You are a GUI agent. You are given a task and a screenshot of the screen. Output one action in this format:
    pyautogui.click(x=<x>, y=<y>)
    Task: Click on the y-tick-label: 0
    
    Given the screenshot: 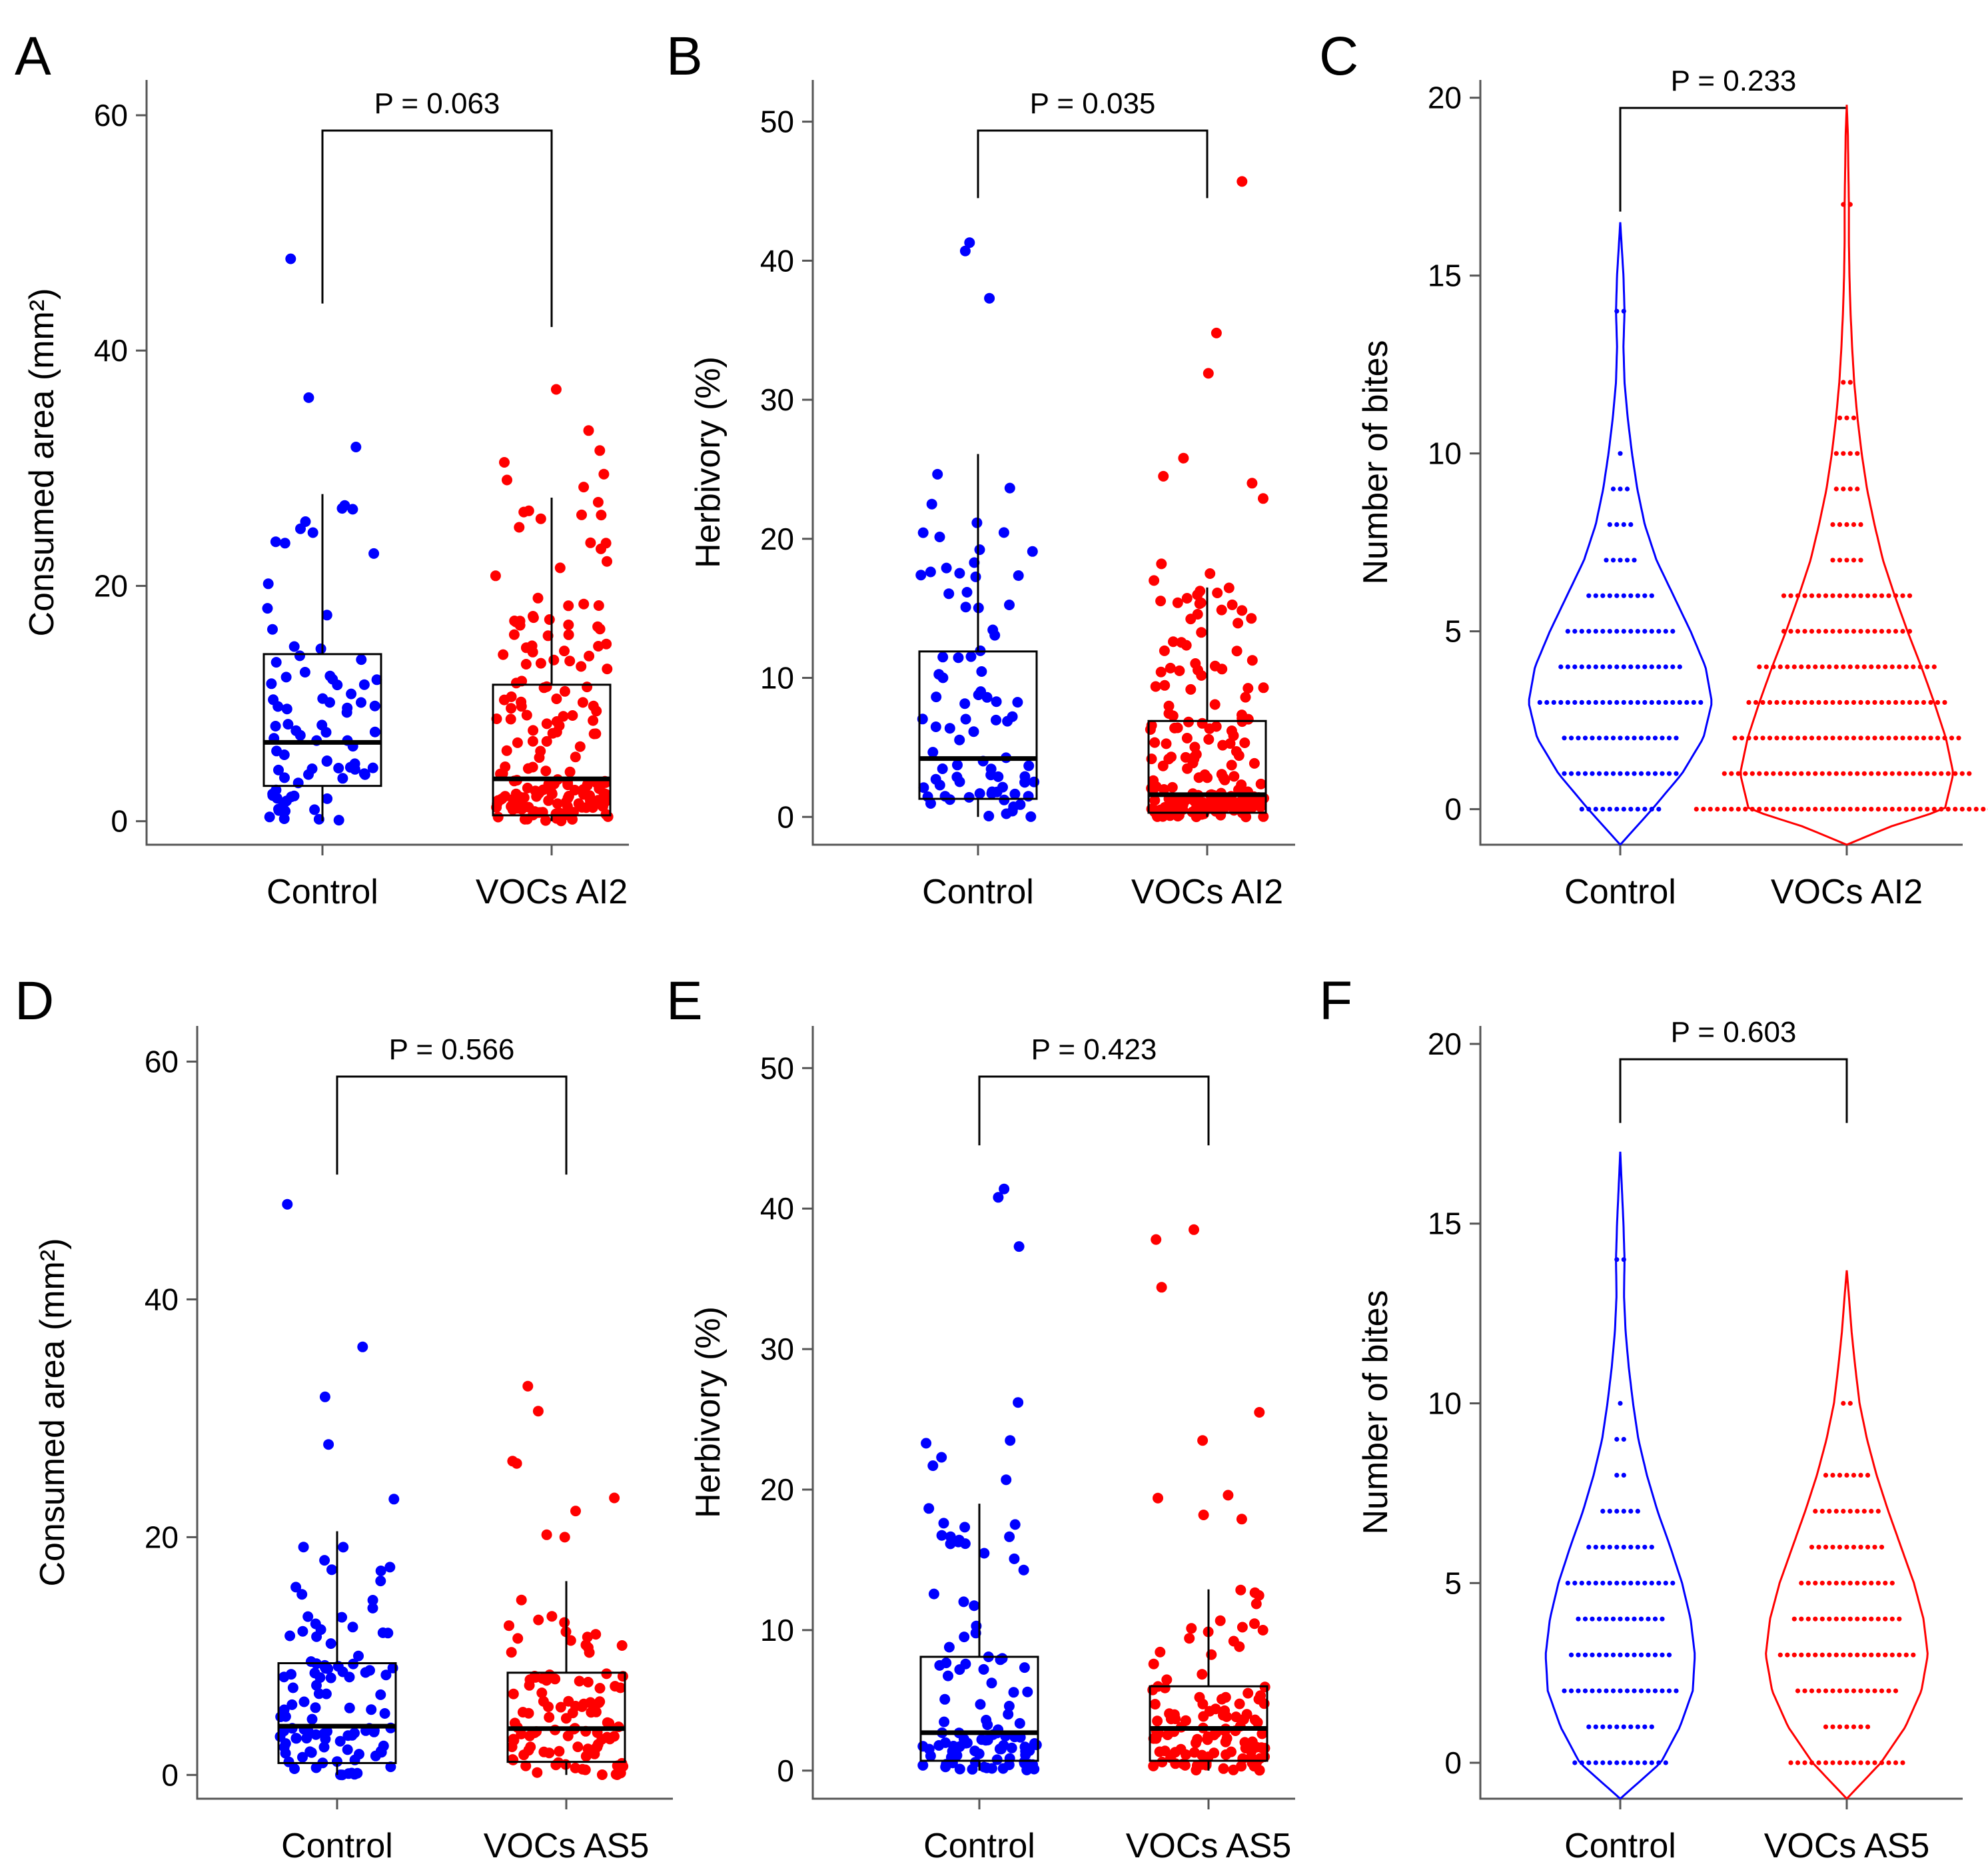 What is the action you would take?
    pyautogui.click(x=786, y=1771)
    